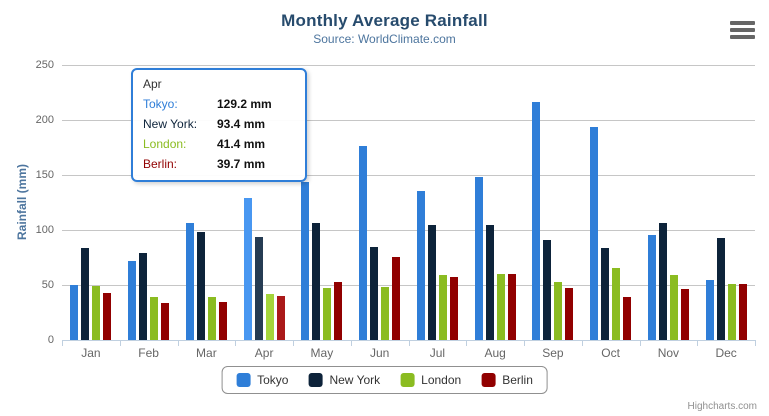  I want to click on x-axis-label: Apr, so click(264, 353).